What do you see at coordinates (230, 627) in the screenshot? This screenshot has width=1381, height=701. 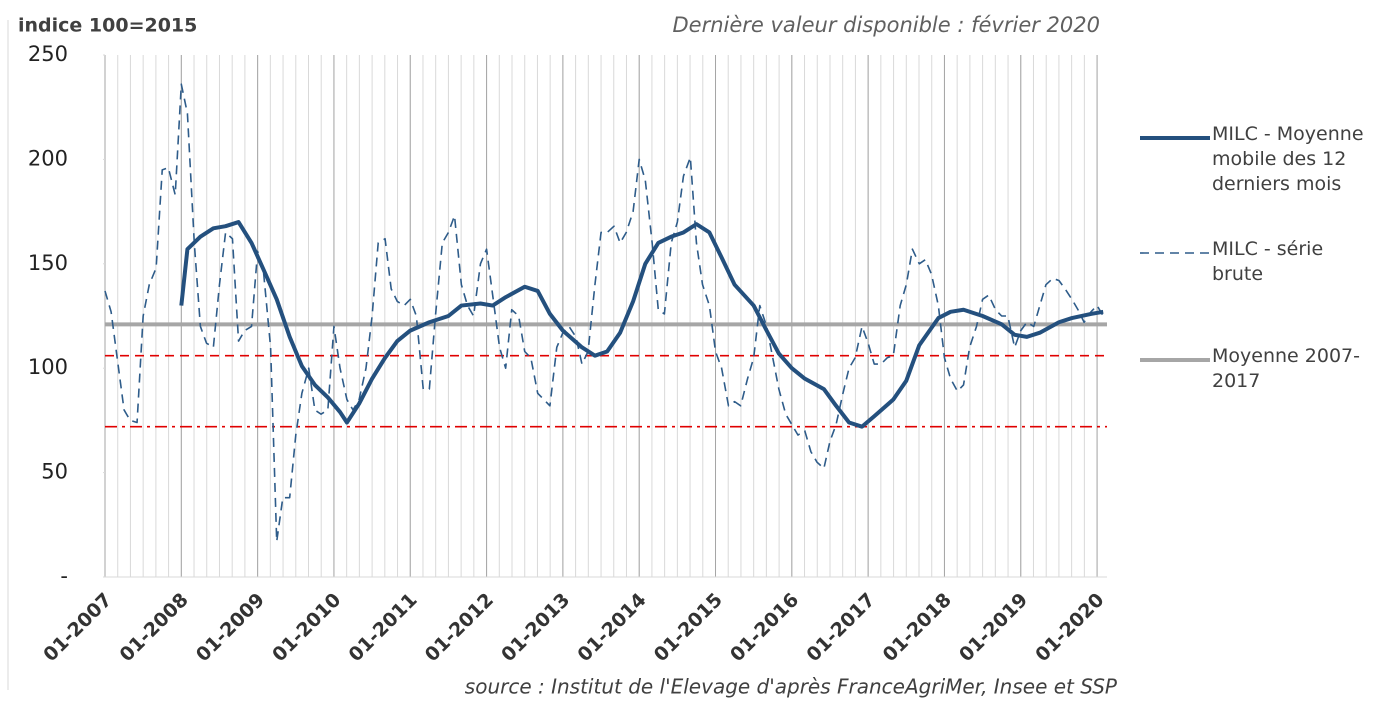 I see `x-tick-label: 01-2009` at bounding box center [230, 627].